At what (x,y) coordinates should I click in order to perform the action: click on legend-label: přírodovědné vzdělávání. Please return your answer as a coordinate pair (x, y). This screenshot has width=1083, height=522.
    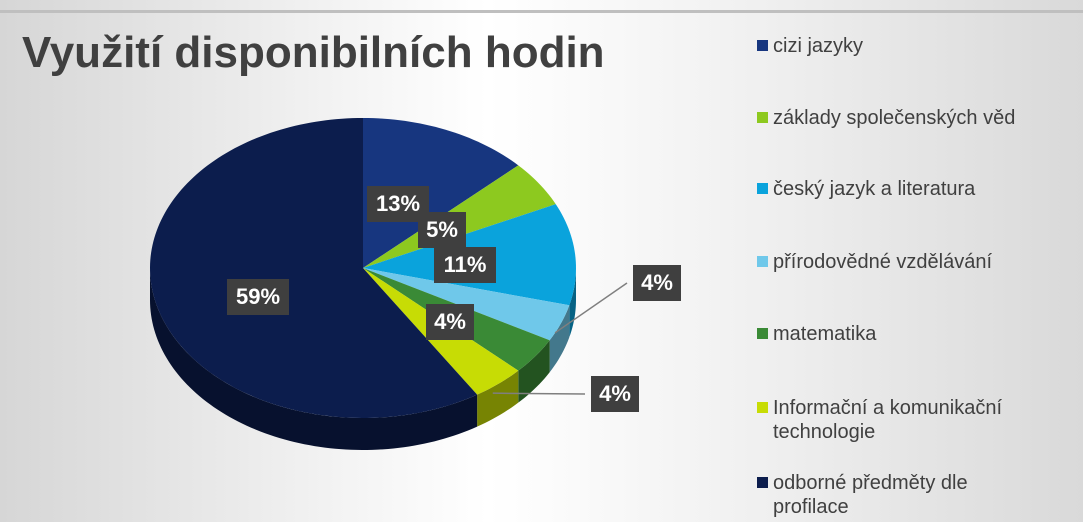
    Looking at the image, I should click on (883, 262).